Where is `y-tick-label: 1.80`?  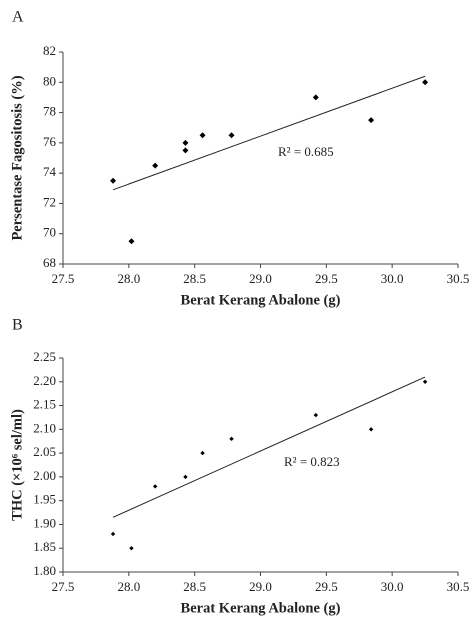
y-tick-label: 1.80 is located at coordinates (44, 570).